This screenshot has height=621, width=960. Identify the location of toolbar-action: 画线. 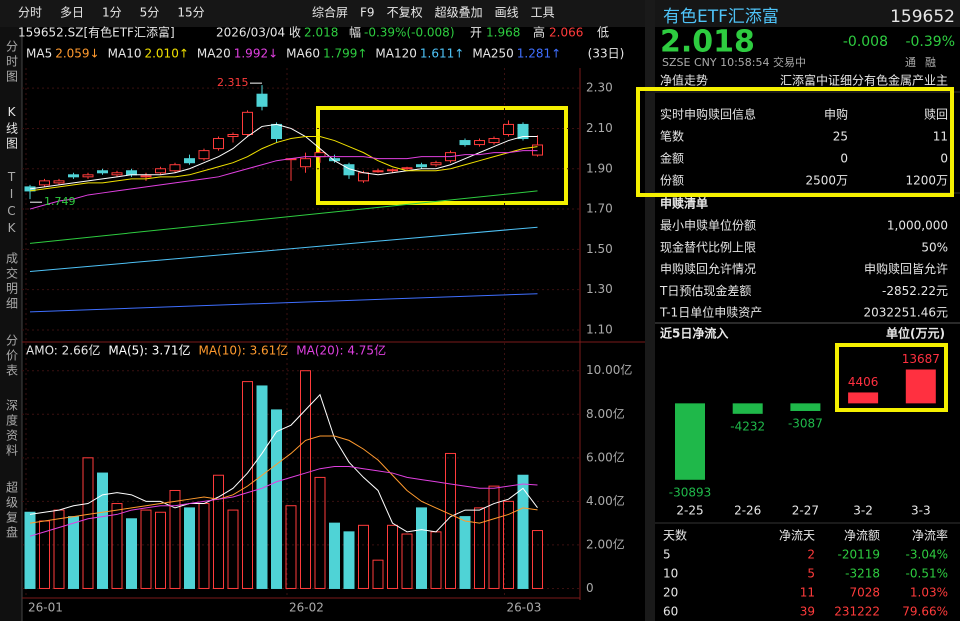
(507, 13).